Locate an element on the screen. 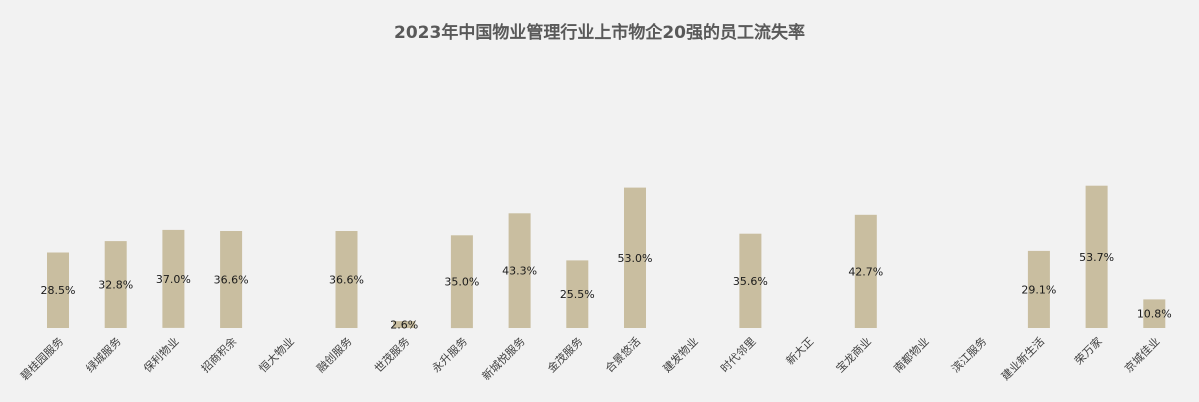  x-tick-label-18: 荣万家 is located at coordinates (1087, 350).